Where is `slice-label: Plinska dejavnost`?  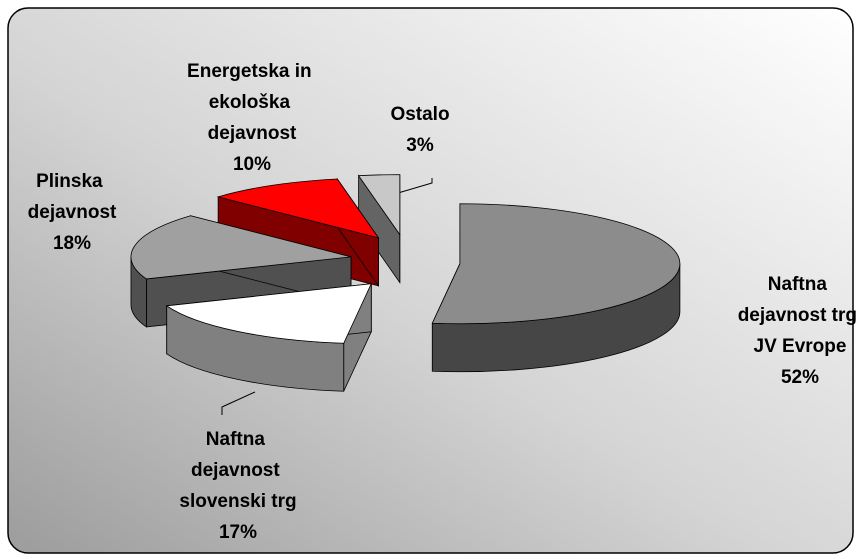 slice-label: Plinska dejavnost is located at coordinates (72, 197).